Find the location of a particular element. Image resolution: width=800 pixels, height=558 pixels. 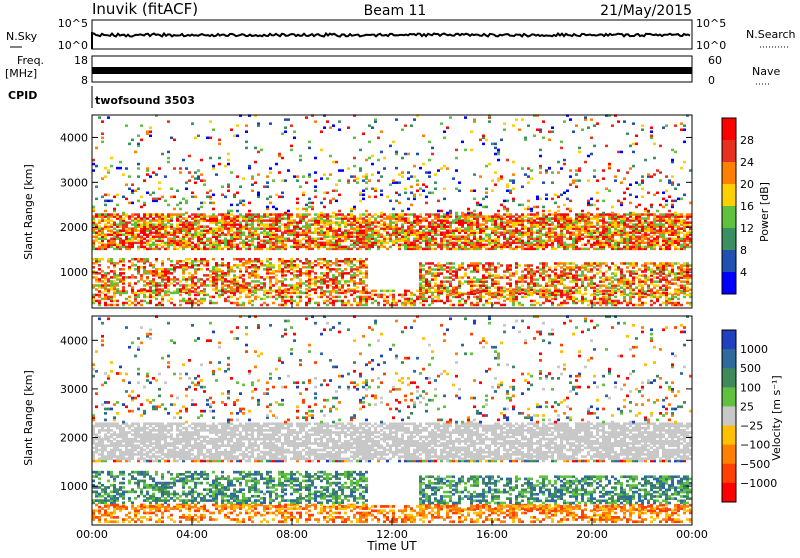

nsearch-tick-bottom: 10^0 is located at coordinates (711, 45).